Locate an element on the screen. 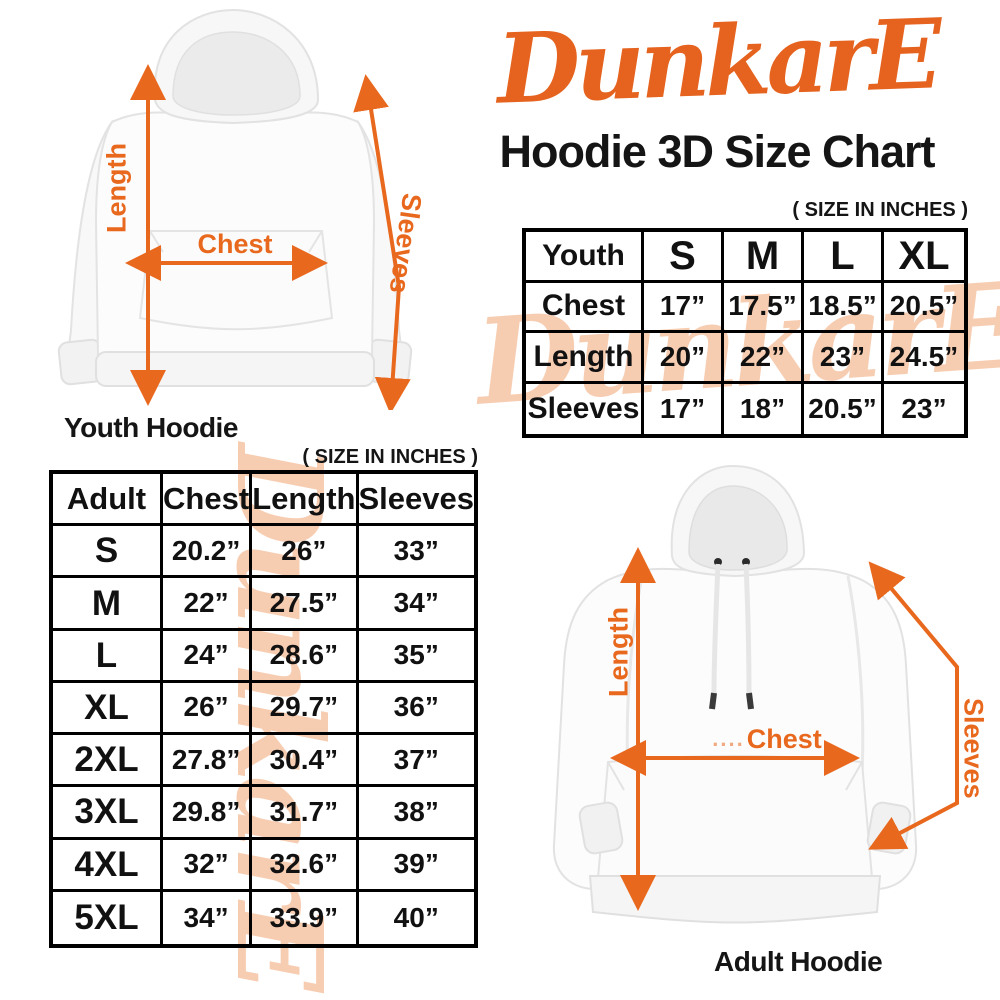 The width and height of the screenshot is (1000, 1000). youth-sleeves-arrow is located at coordinates (382, 242).